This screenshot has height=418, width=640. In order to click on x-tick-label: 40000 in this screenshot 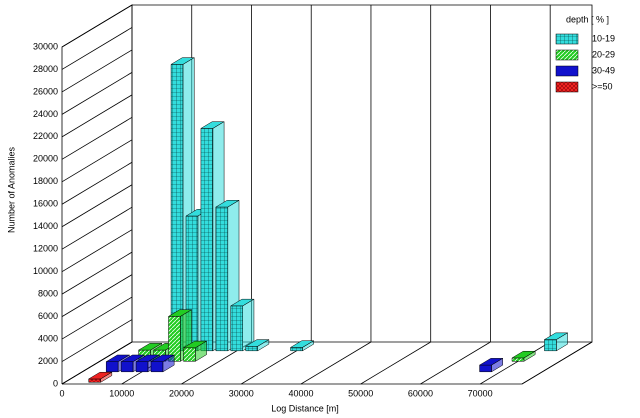, I will do `click(300, 393)`.